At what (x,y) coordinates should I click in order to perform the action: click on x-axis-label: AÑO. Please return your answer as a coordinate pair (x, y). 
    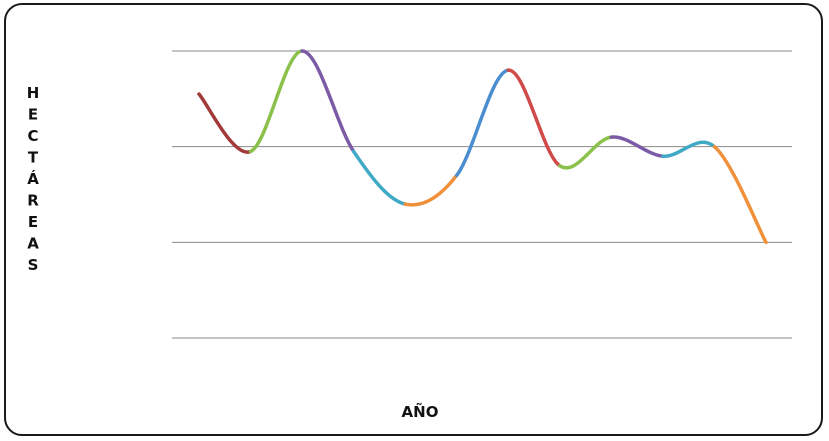
    Looking at the image, I should click on (420, 411).